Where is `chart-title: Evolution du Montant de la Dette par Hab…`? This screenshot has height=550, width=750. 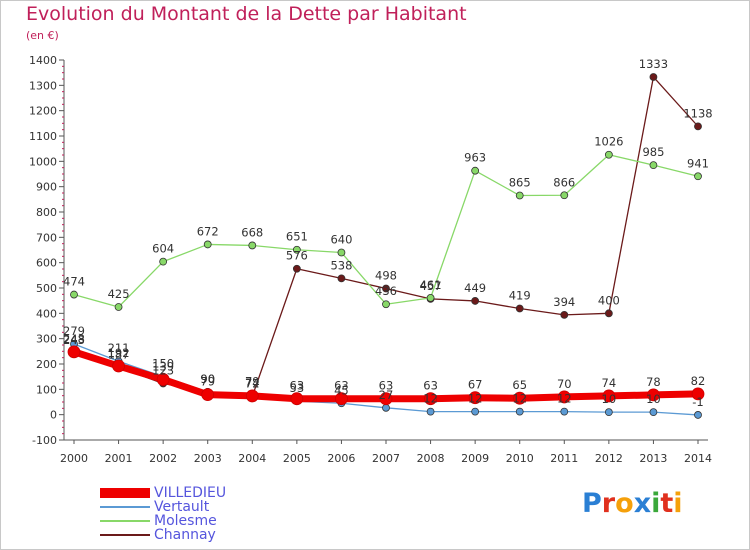 chart-title: Evolution du Montant de la Dette par Hab… is located at coordinates (246, 14).